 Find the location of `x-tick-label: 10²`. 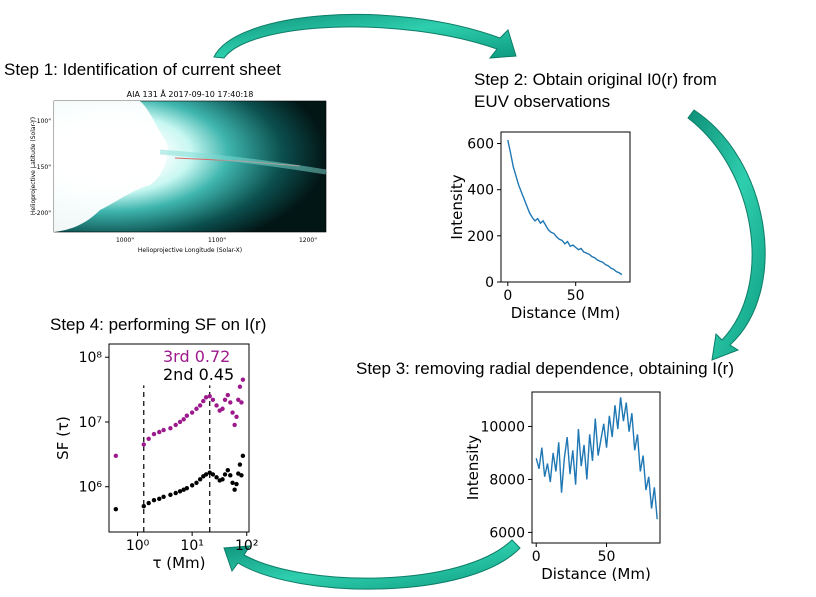

x-tick-label: 10² is located at coordinates (246, 546).